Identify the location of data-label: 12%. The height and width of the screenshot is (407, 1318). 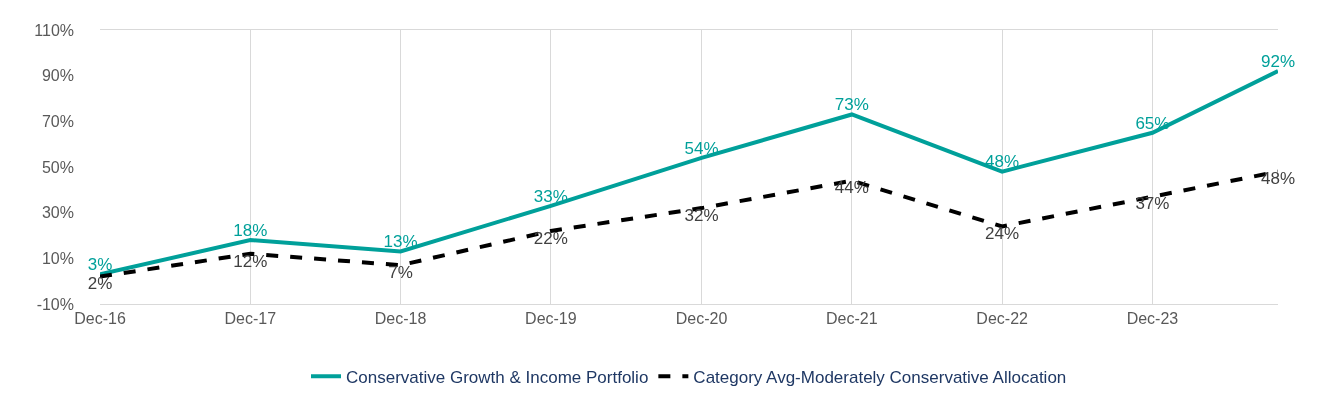
(250, 261).